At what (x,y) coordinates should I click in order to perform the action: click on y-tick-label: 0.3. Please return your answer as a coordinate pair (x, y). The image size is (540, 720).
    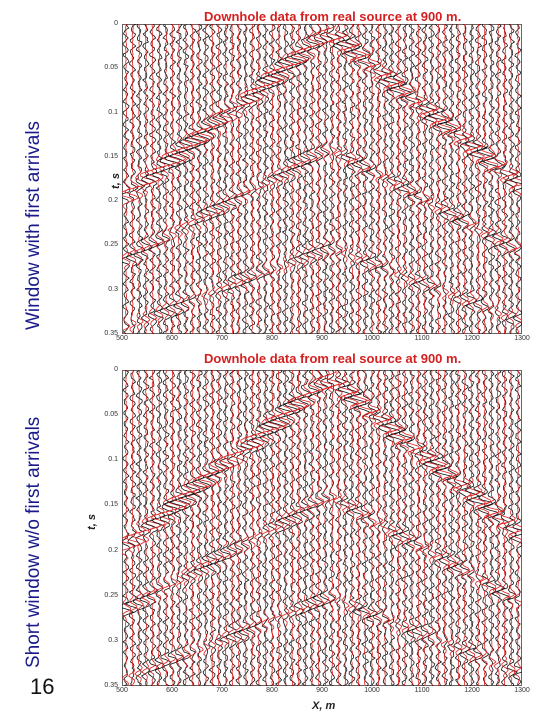
    Looking at the image, I should click on (113, 640).